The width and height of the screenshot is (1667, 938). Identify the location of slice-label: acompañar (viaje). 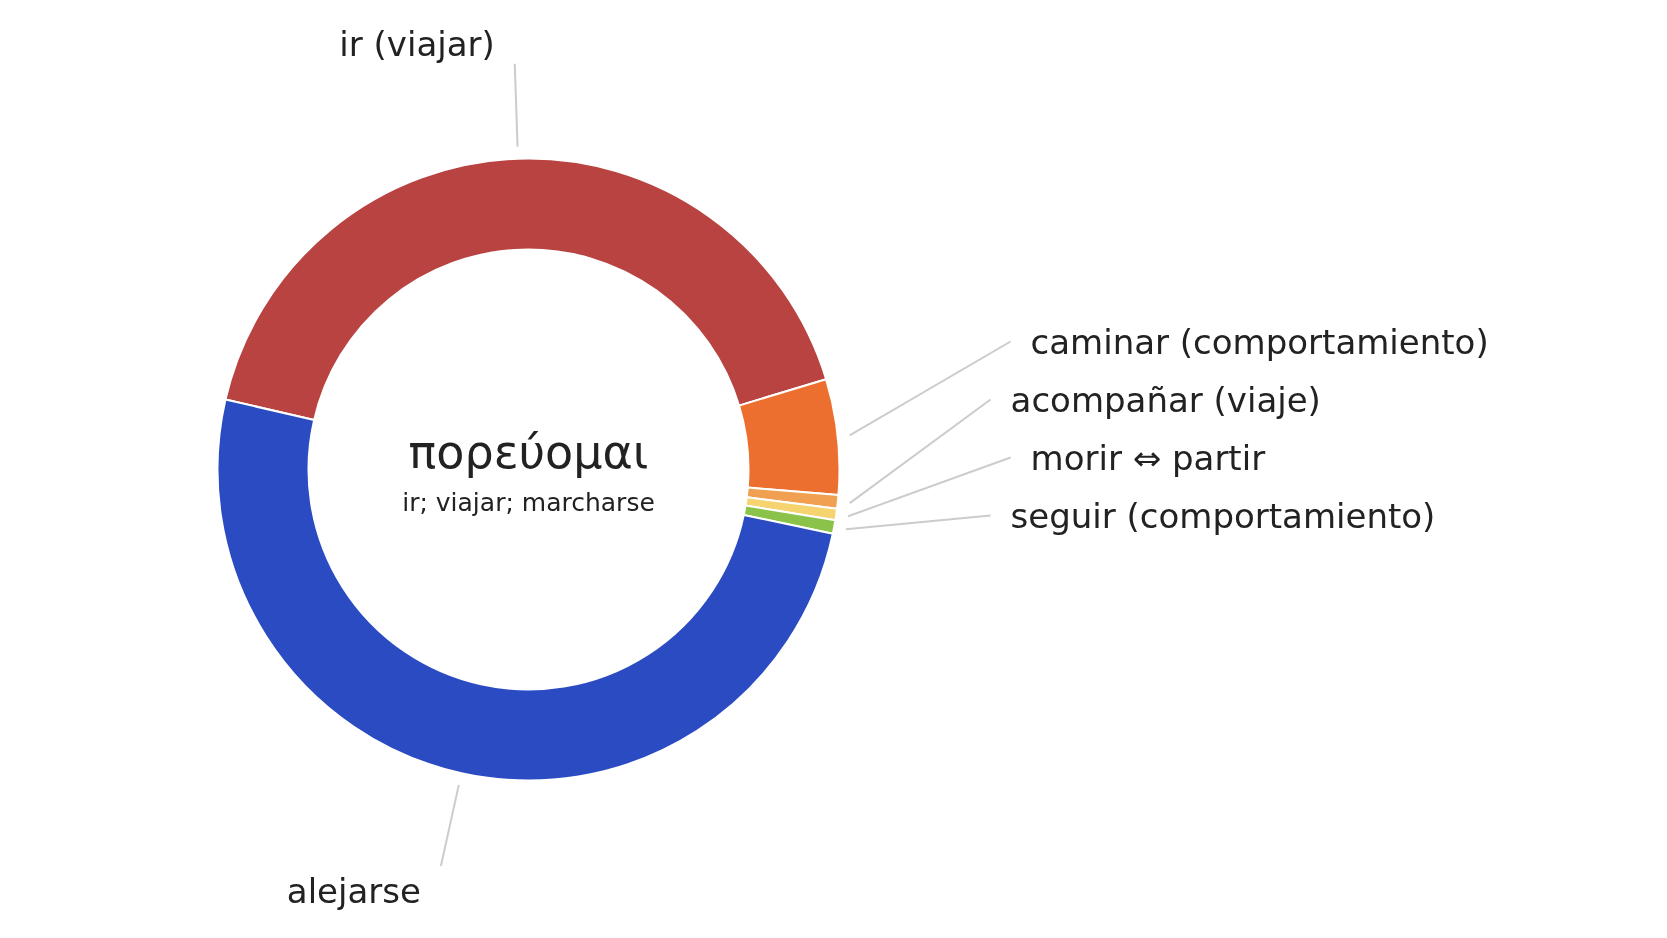
(1165, 399).